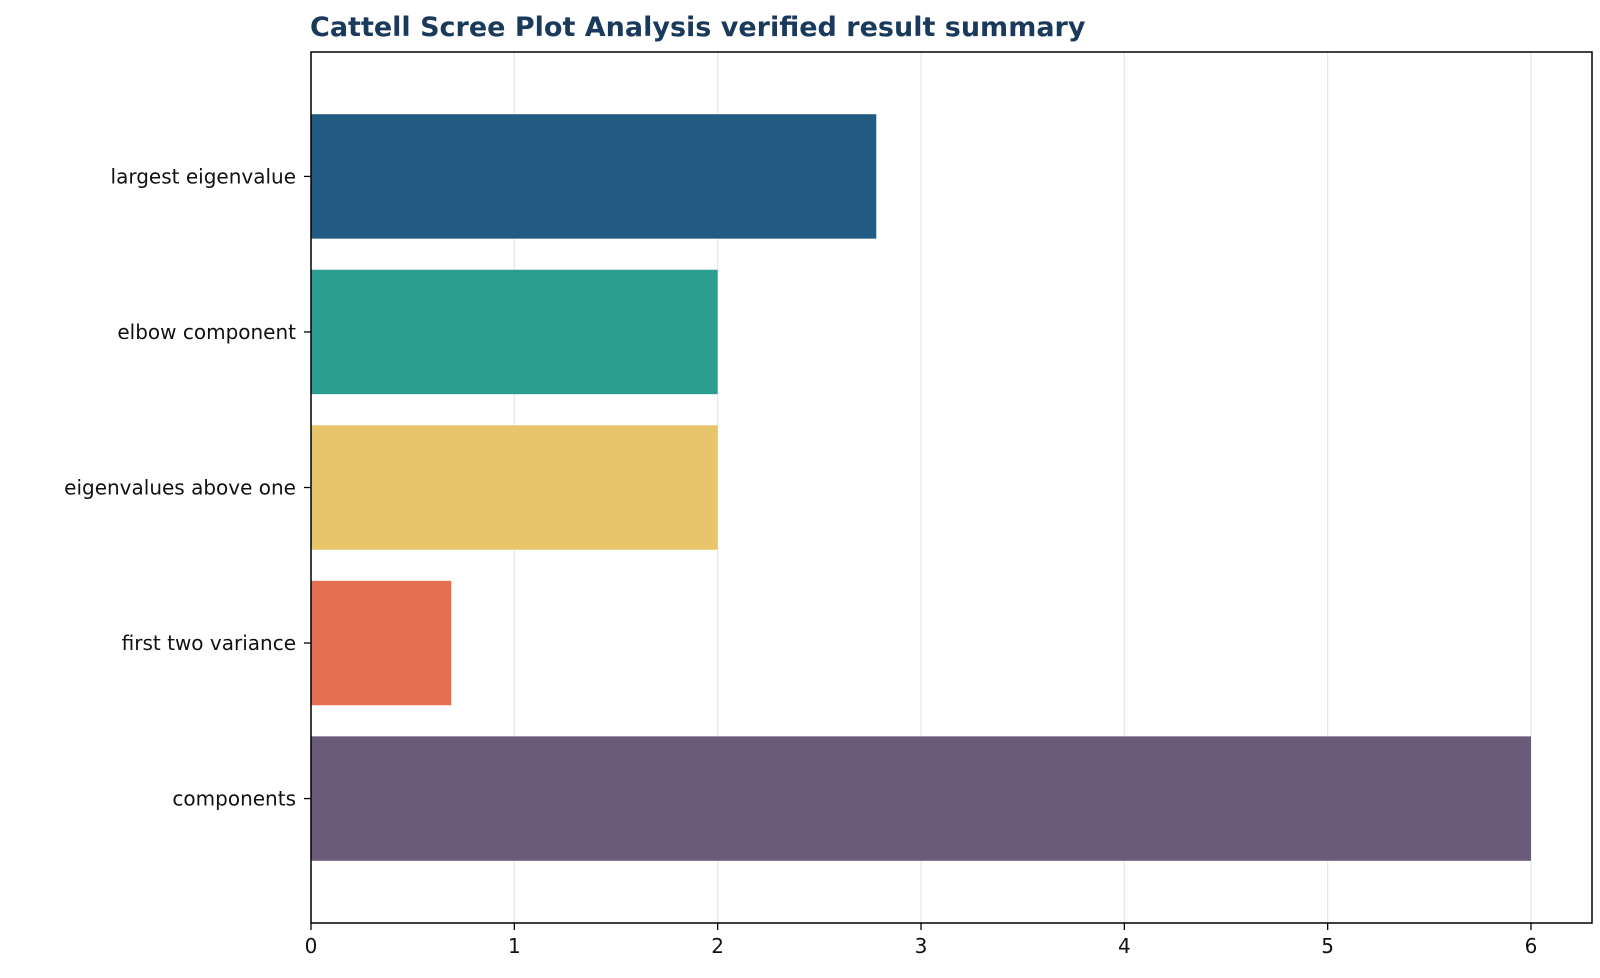 This screenshot has height=978, width=1600. I want to click on x-tick-label-1: 1, so click(514, 946).